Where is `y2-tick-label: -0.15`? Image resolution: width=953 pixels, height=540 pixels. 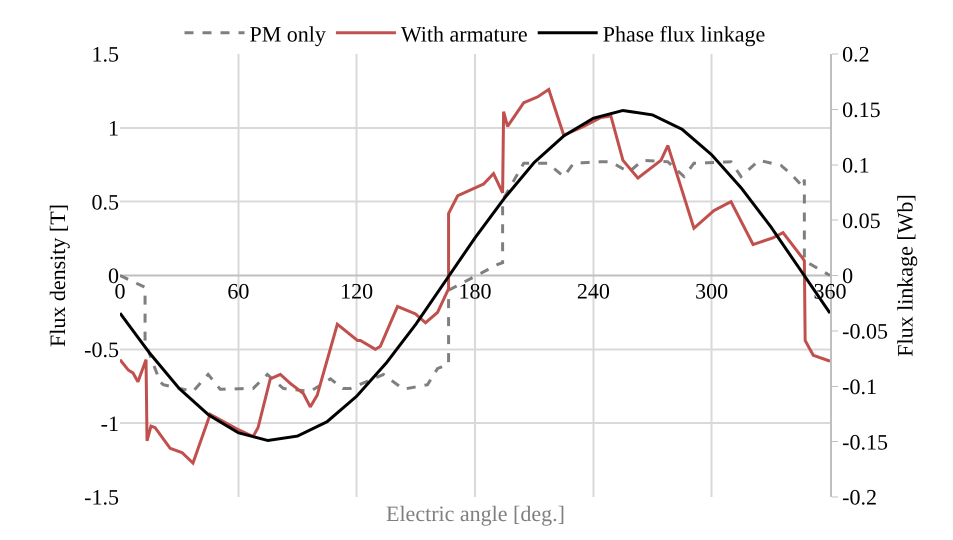
y2-tick-label: -0.15 is located at coordinates (865, 441).